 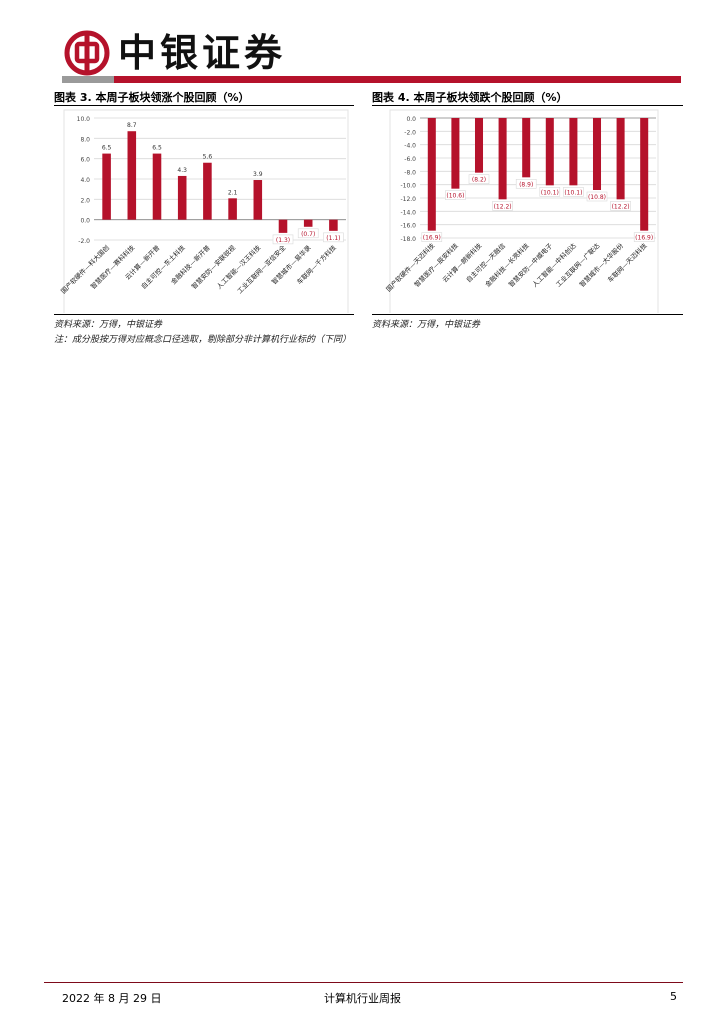 I want to click on category-label: 智慧城市—大华股份, so click(x=601, y=265).